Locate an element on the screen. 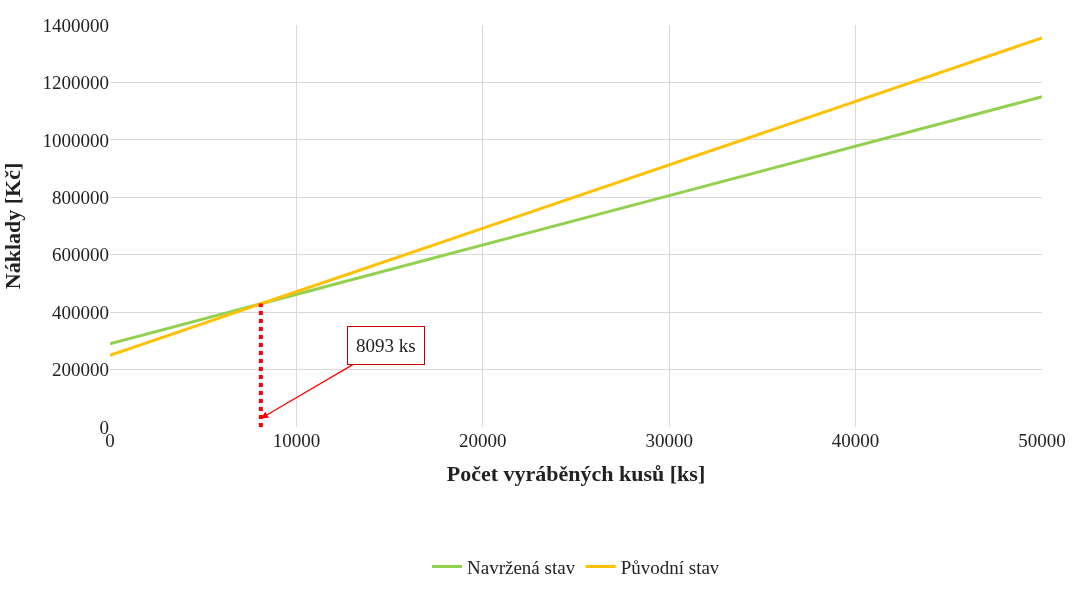  x-tick-label: 30000 is located at coordinates (669, 440).